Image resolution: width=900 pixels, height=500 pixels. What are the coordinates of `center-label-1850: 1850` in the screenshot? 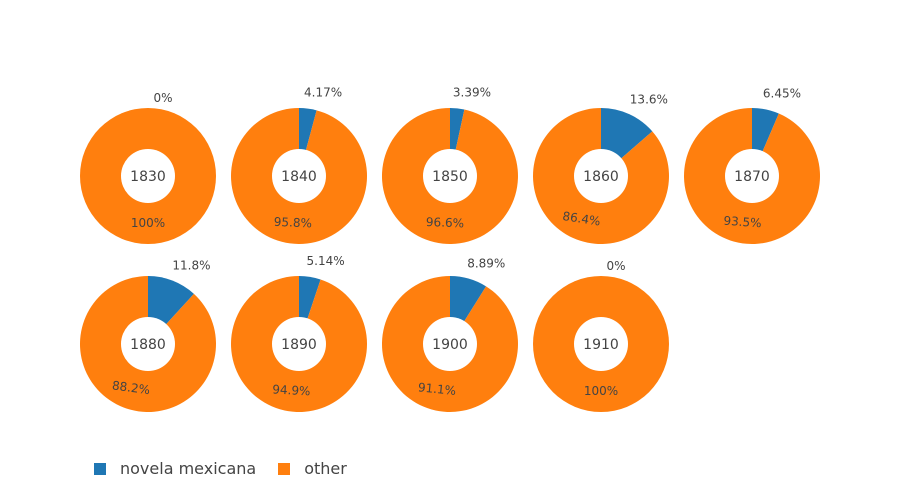 It's located at (450, 177).